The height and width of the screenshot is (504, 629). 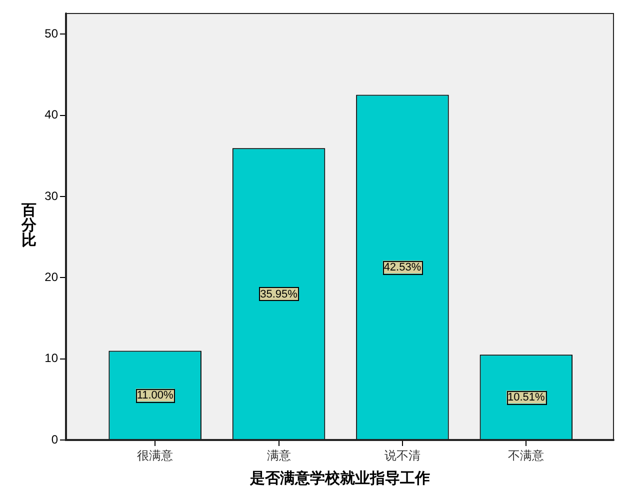 I want to click on data-label: 42.53%, so click(x=403, y=268).